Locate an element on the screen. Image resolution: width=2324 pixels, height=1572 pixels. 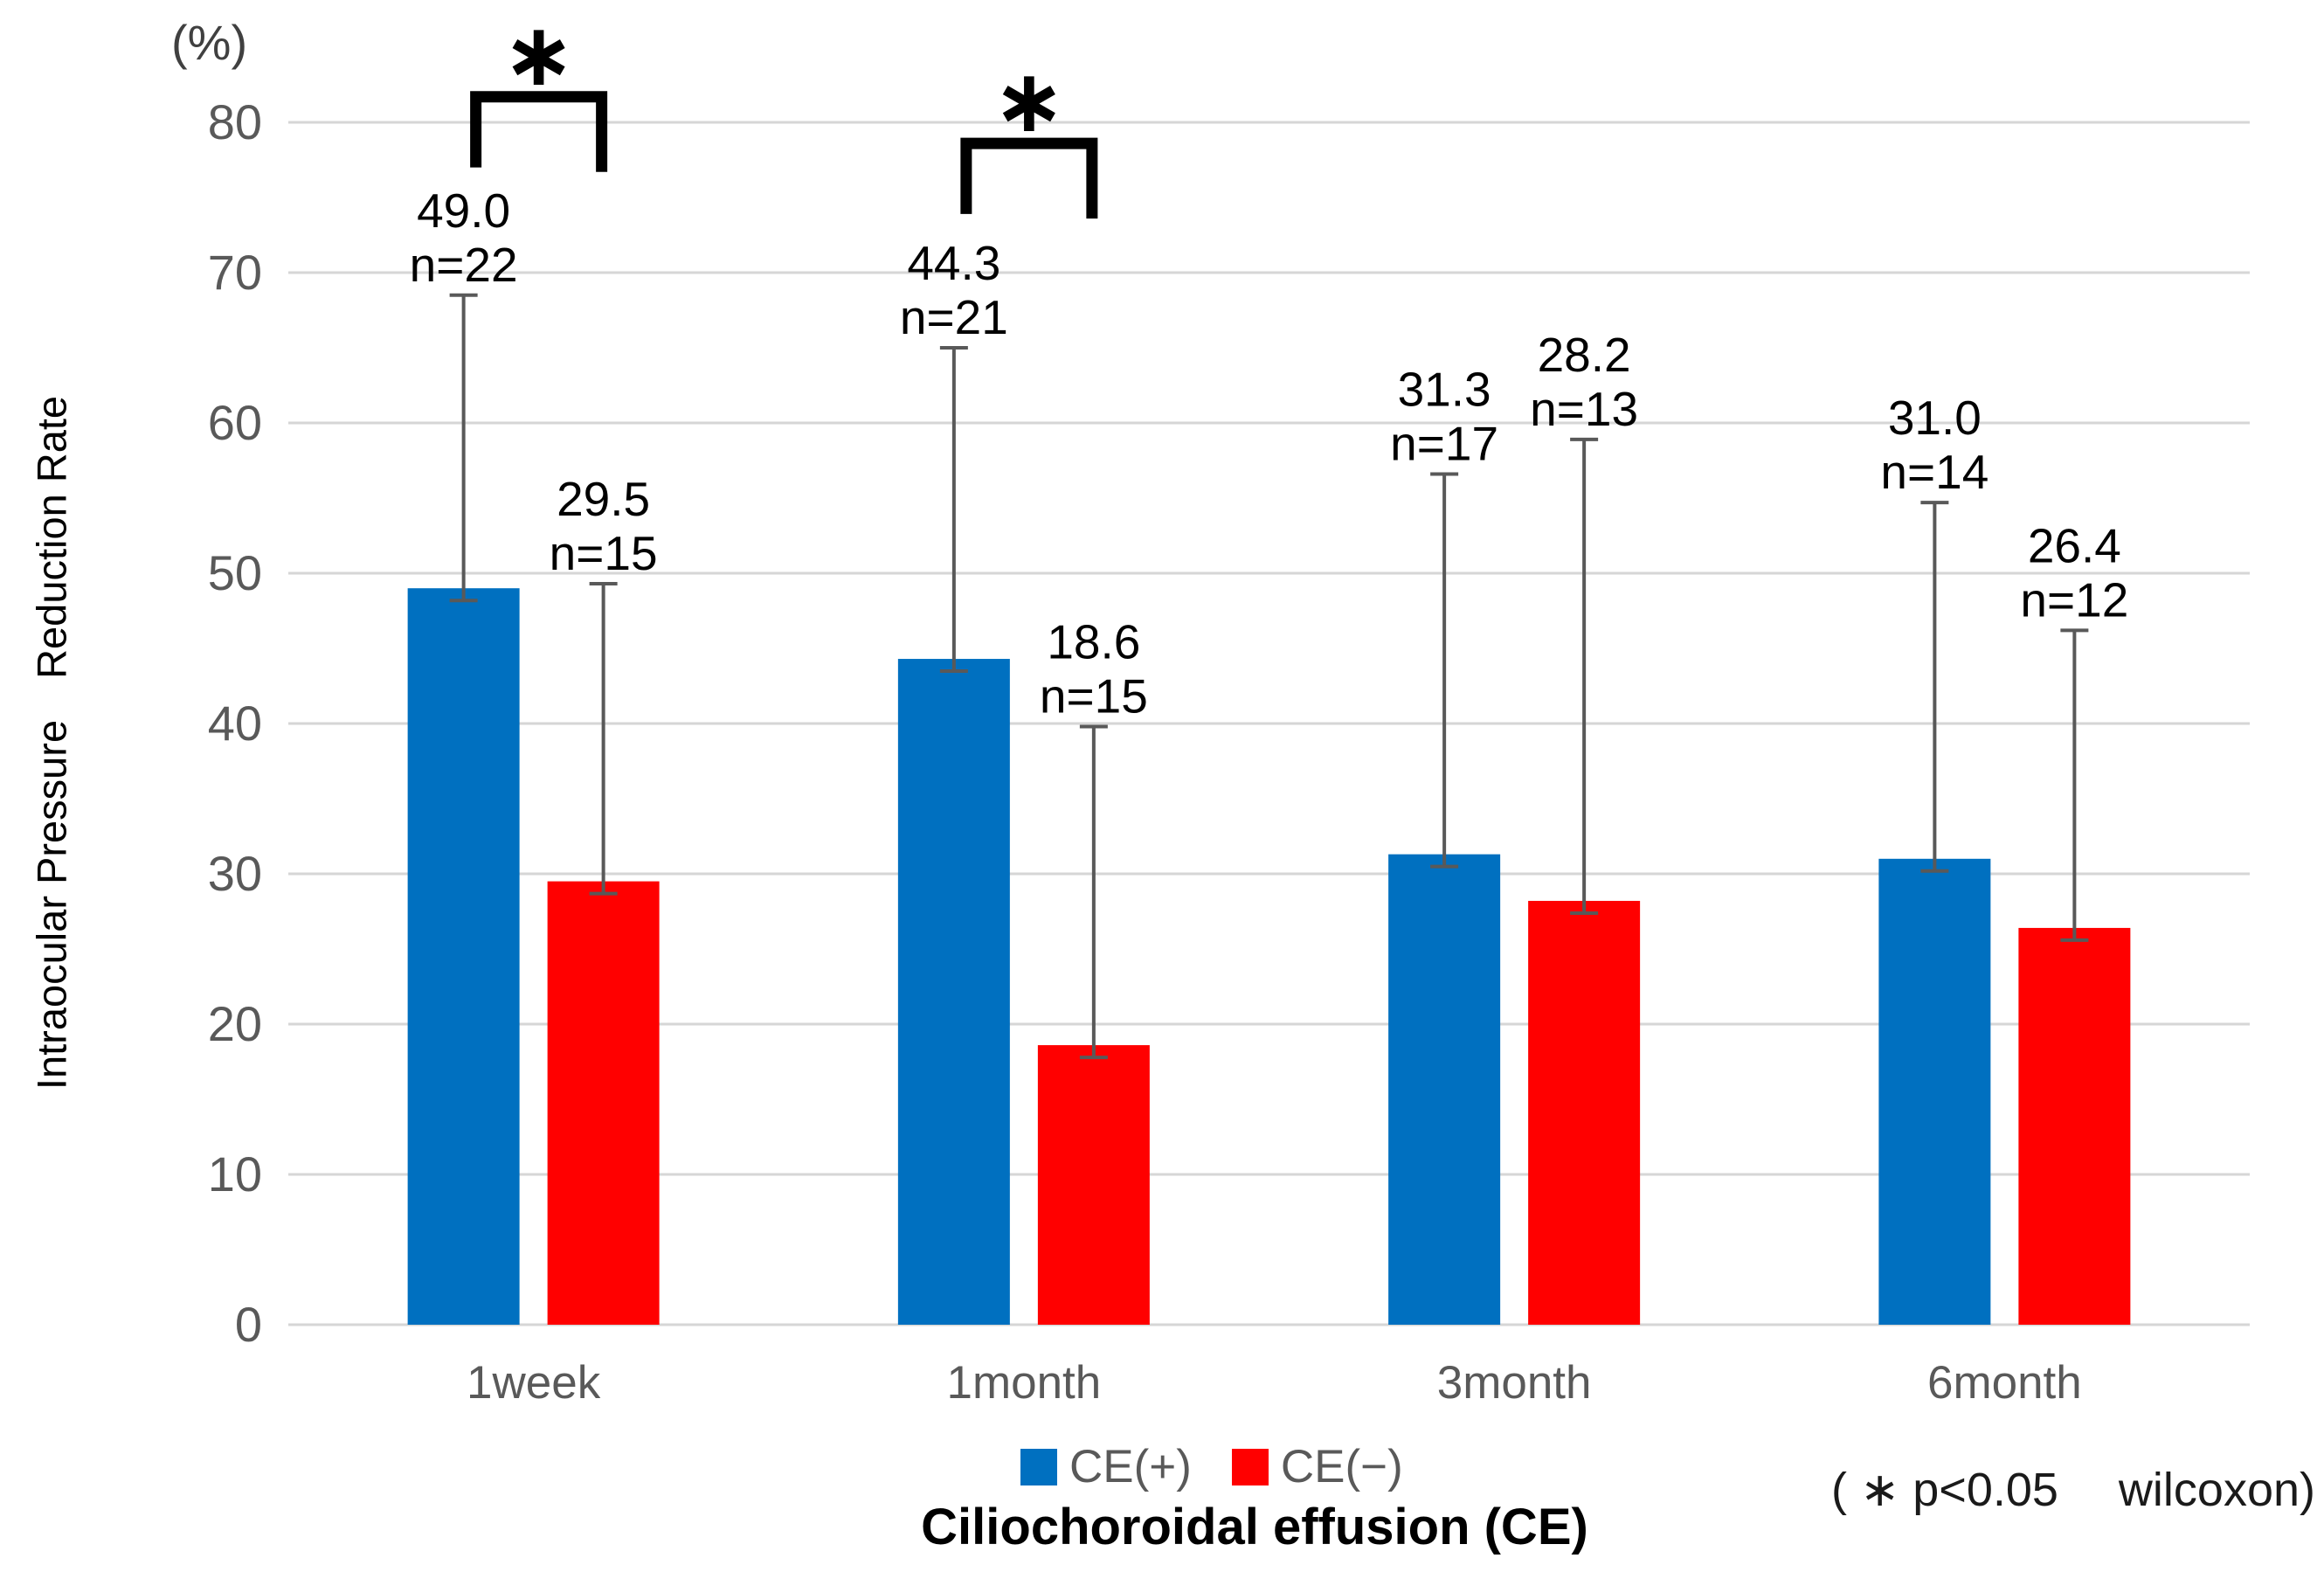
bar-ce-minus-3month is located at coordinates (1585, 1112).